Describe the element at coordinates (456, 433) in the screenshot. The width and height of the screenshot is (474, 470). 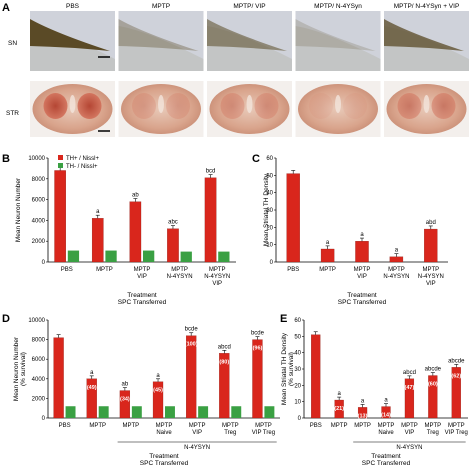
I see `category-label: VIP Treg` at that location.